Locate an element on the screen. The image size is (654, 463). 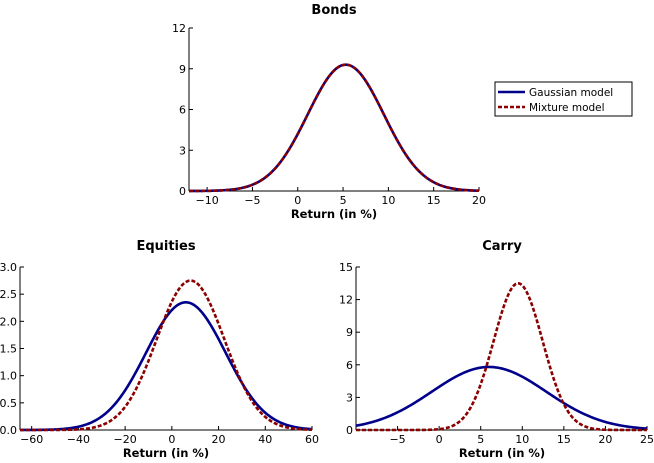
equities-series-gaussian is located at coordinates (166, 366).